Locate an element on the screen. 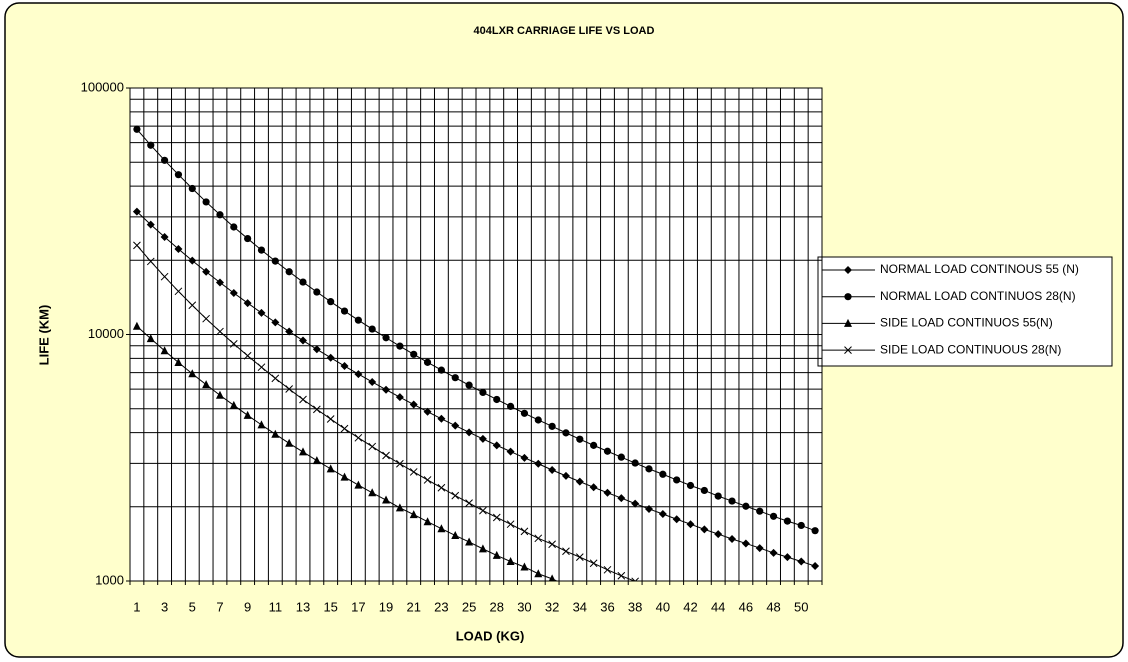  y-axis-label: LIFE (KM) is located at coordinates (43, 335).